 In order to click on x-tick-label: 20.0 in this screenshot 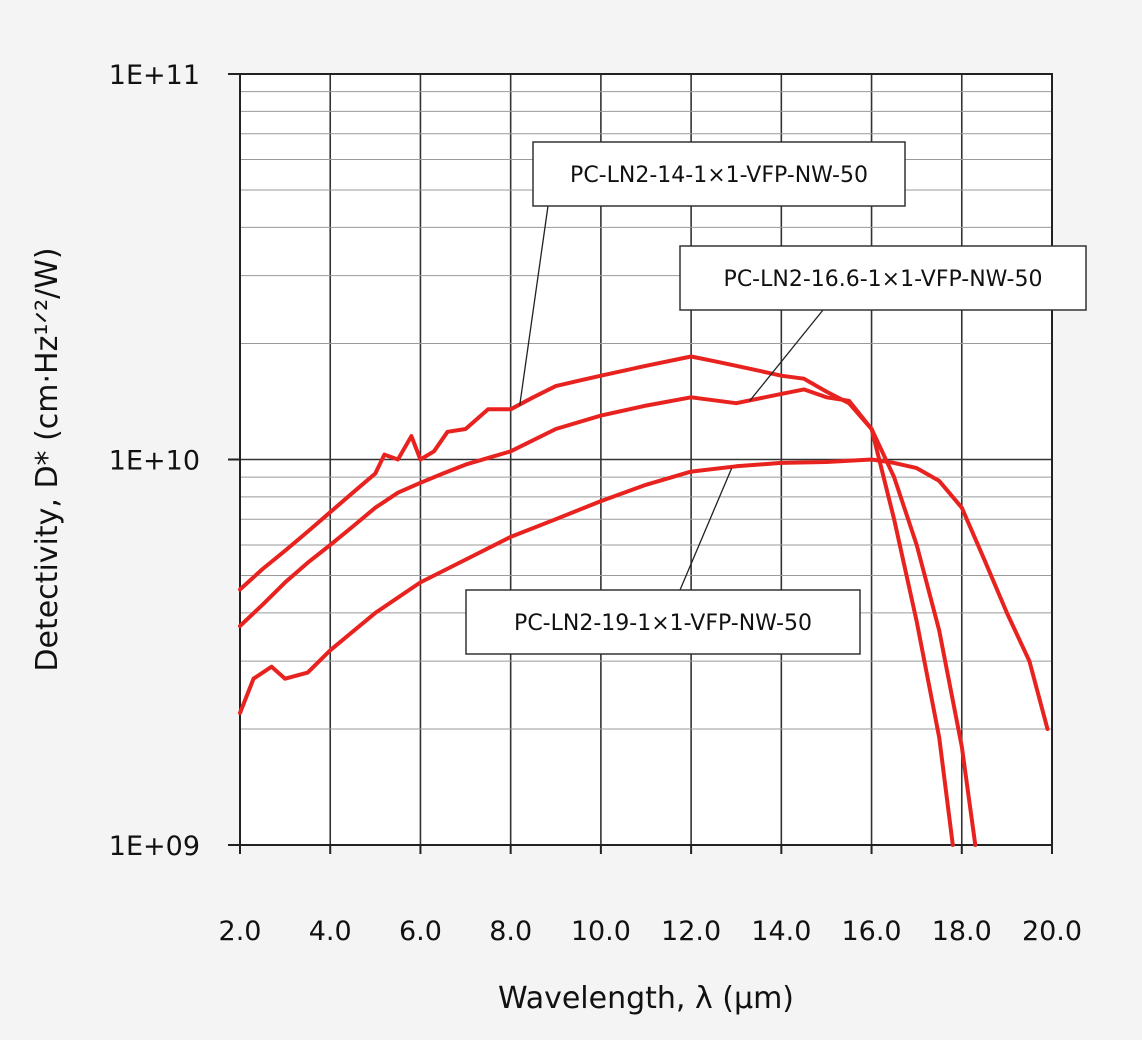, I will do `click(1052, 931)`.